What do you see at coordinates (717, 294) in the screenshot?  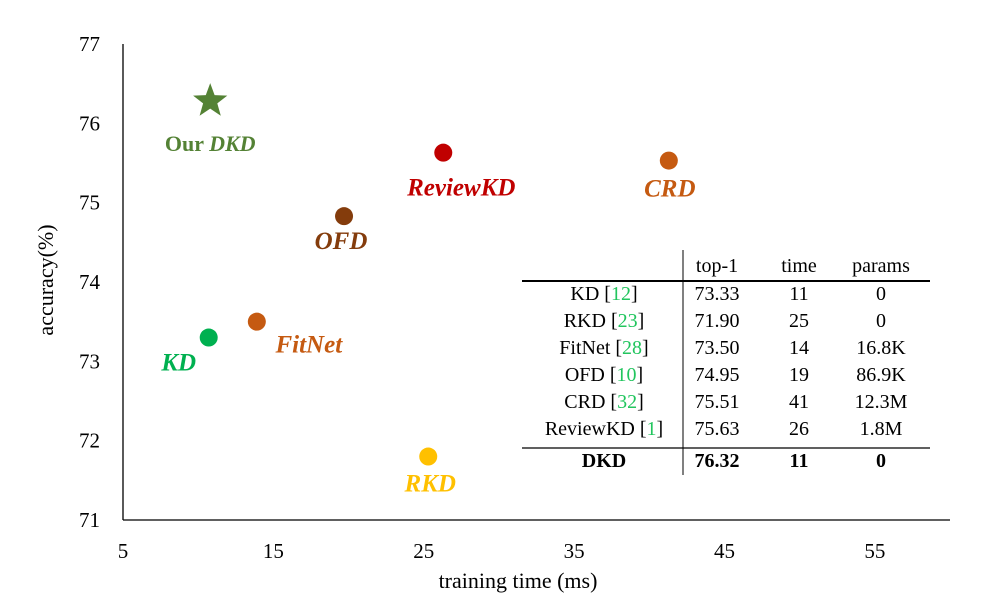 I see `table-cell-top1: 73.33` at bounding box center [717, 294].